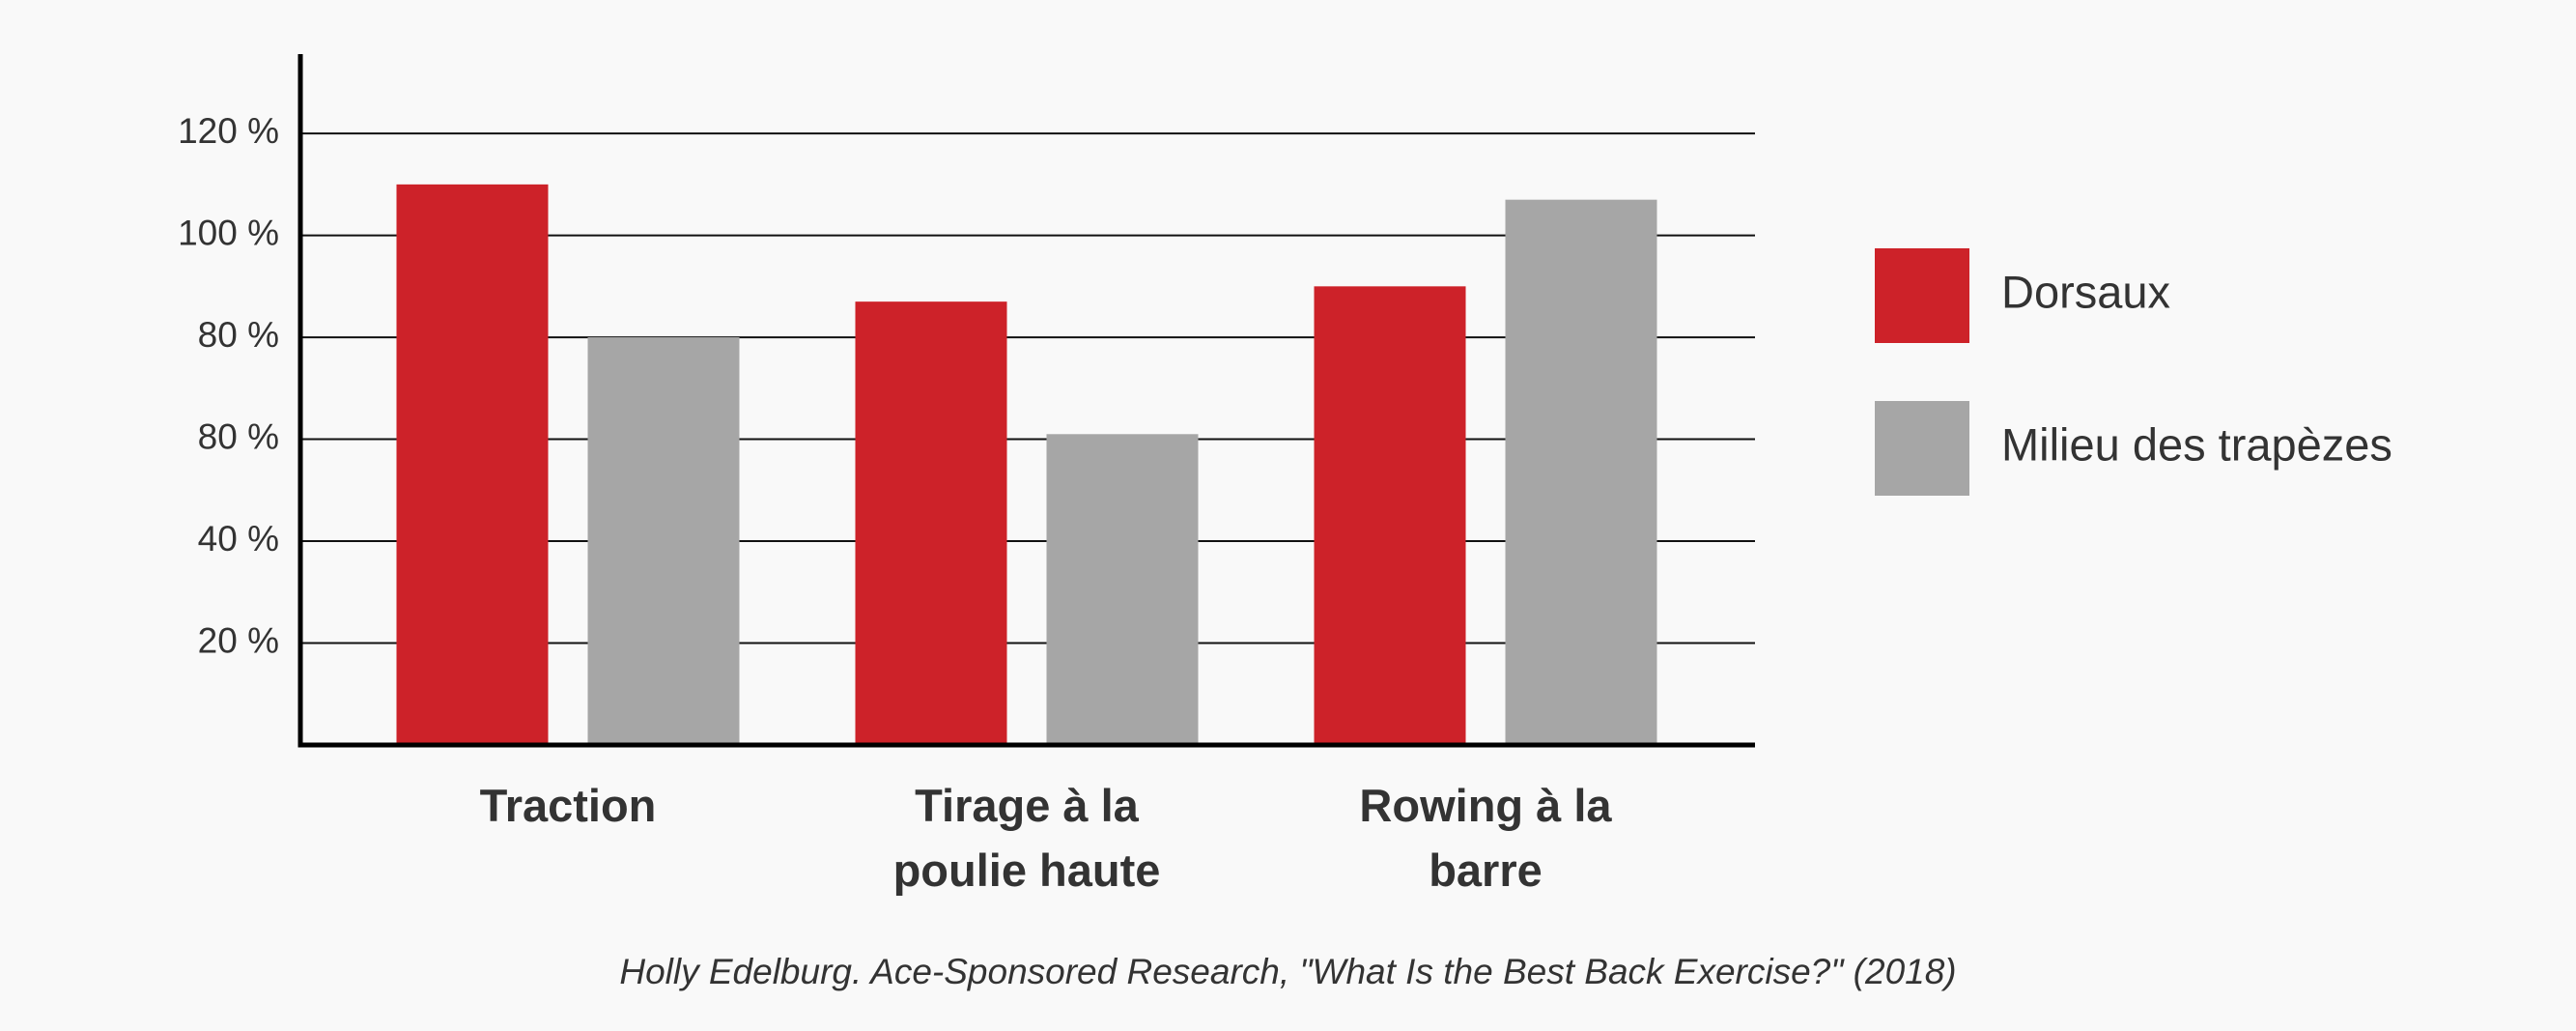  I want to click on x-tick-label: Tirage à la poulie haute, so click(1026, 838).